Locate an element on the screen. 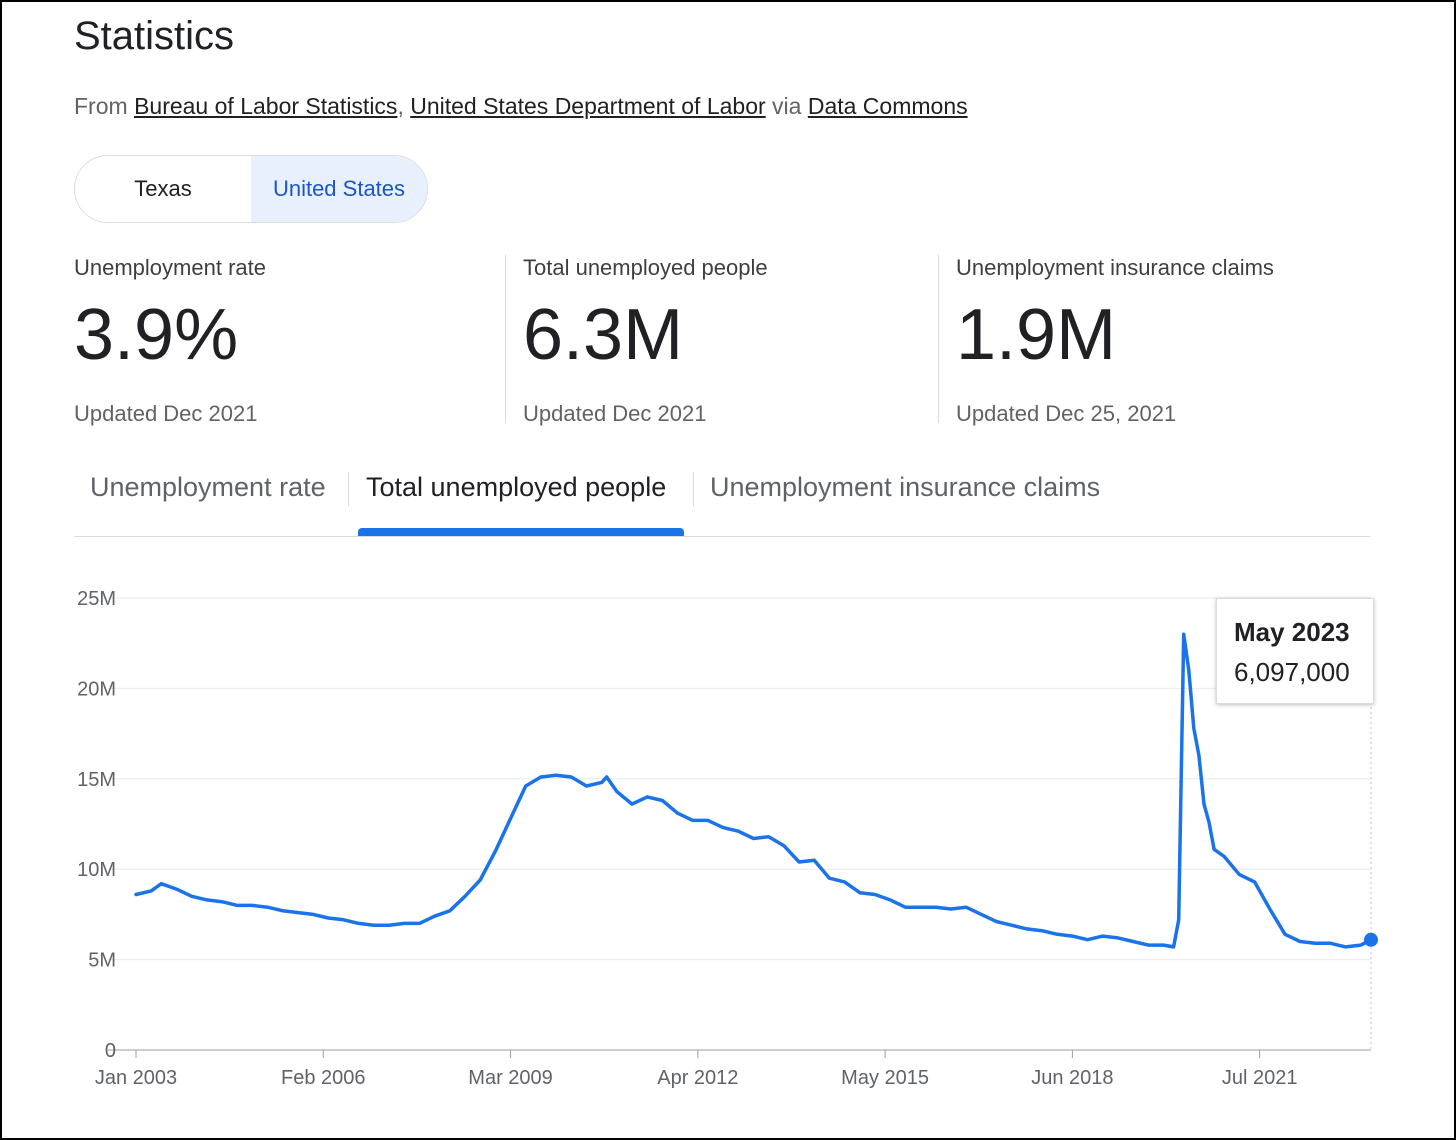 The height and width of the screenshot is (1140, 1456). x-tick-label: Jan 2003 is located at coordinates (136, 1078).